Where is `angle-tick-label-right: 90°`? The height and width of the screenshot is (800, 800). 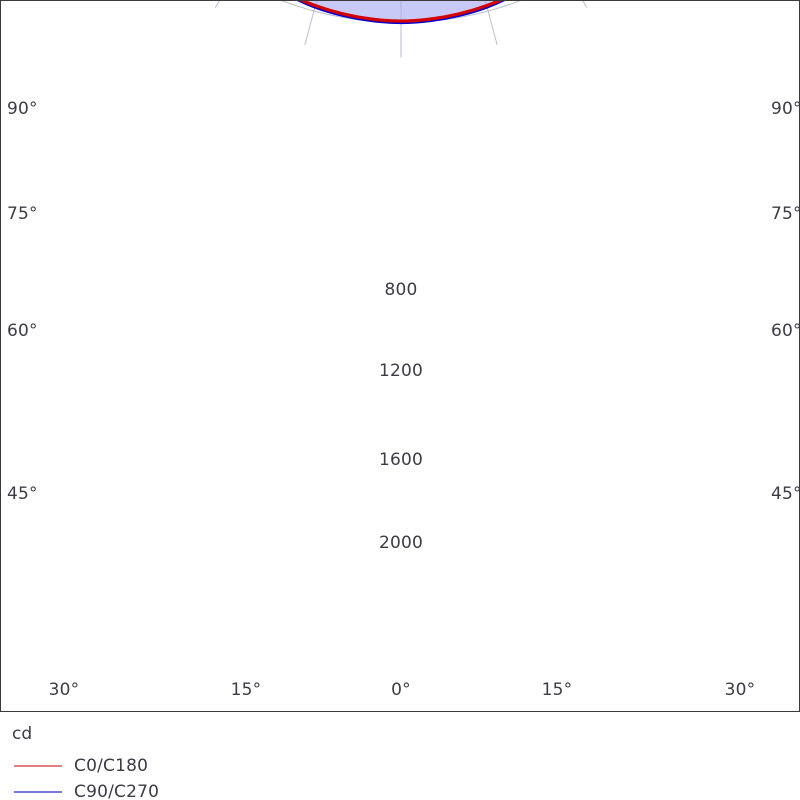
angle-tick-label-right: 90° is located at coordinates (785, 109).